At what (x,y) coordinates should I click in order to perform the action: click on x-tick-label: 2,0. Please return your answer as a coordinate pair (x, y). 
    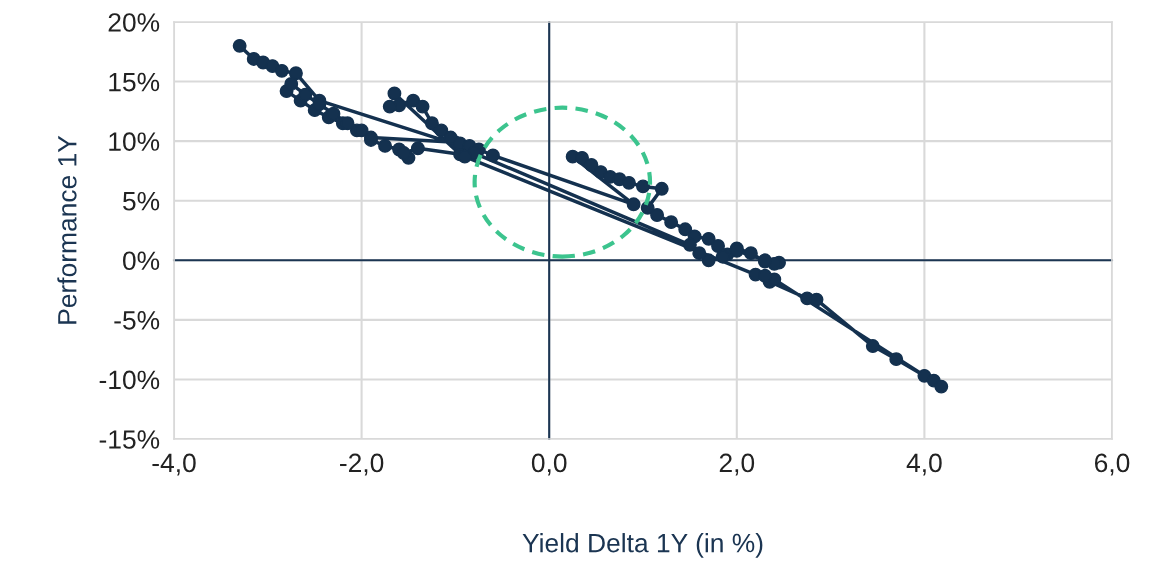
    Looking at the image, I should click on (737, 464).